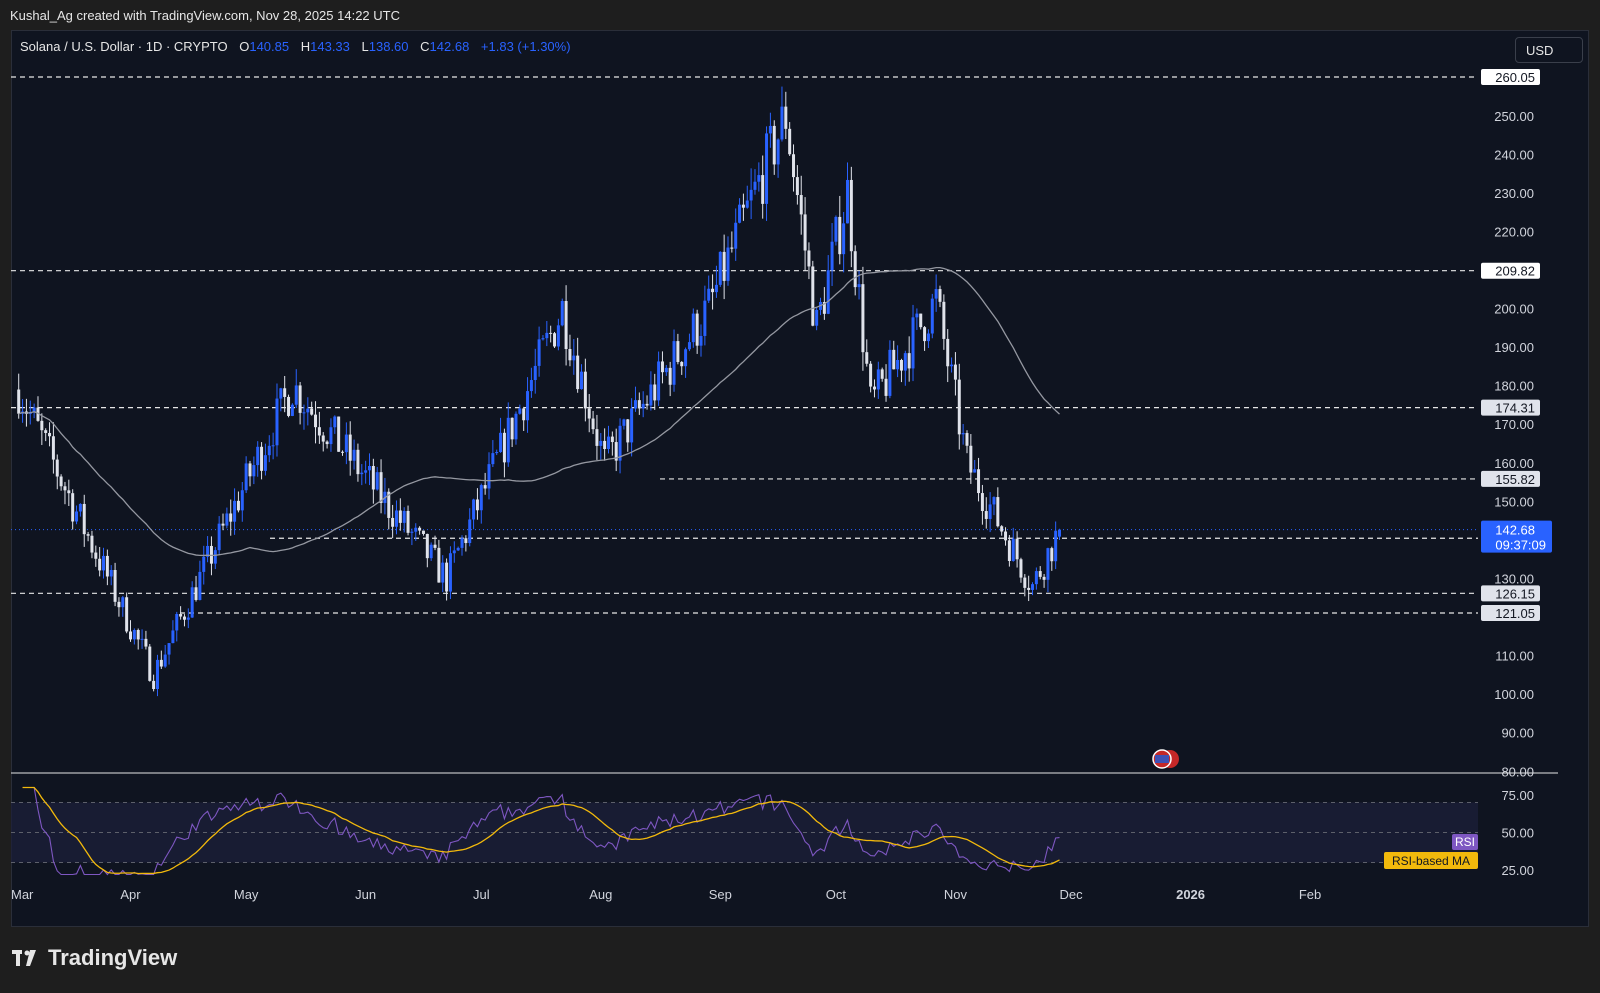 The image size is (1600, 993). What do you see at coordinates (1515, 613) in the screenshot?
I see `level-label: 121.05` at bounding box center [1515, 613].